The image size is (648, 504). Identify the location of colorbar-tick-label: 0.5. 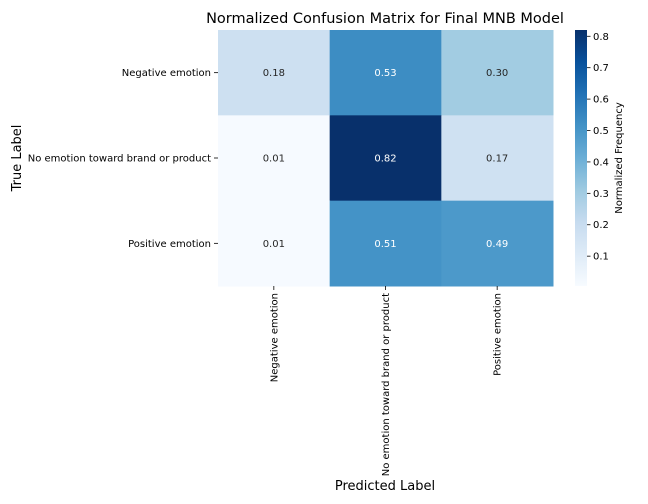
(601, 131).